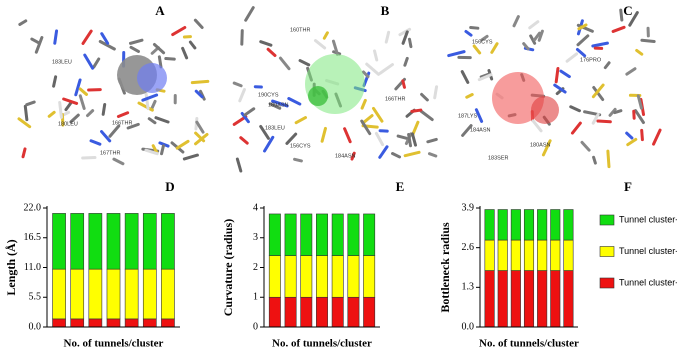 This screenshot has width=677, height=352. Describe the element at coordinates (445, 267) in the screenshot. I see `y-axis-label: Bottleneck radius` at that location.